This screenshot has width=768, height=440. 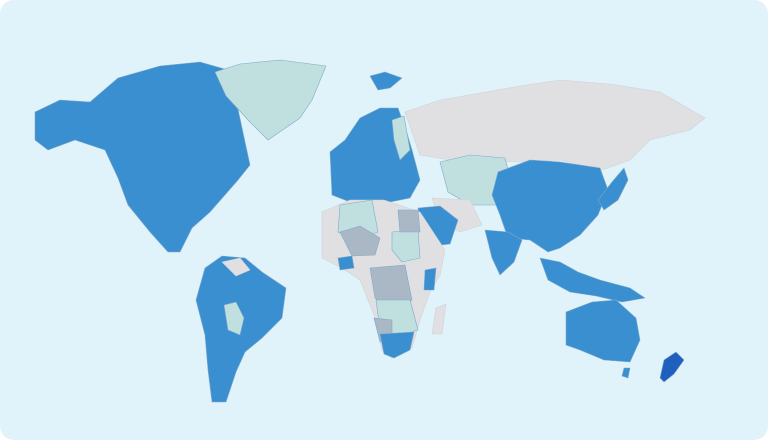 I want to click on region-southeast-asia, so click(x=592, y=280).